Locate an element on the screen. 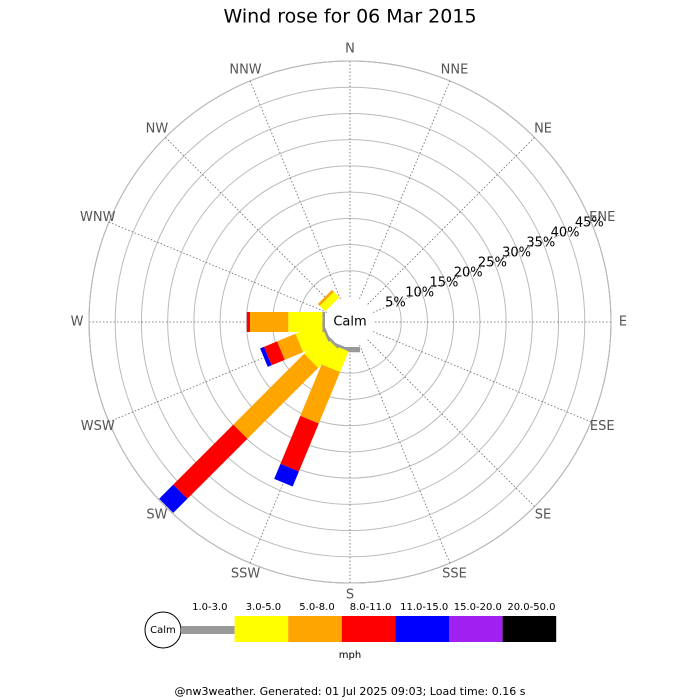  direction-label: NNE is located at coordinates (455, 69).